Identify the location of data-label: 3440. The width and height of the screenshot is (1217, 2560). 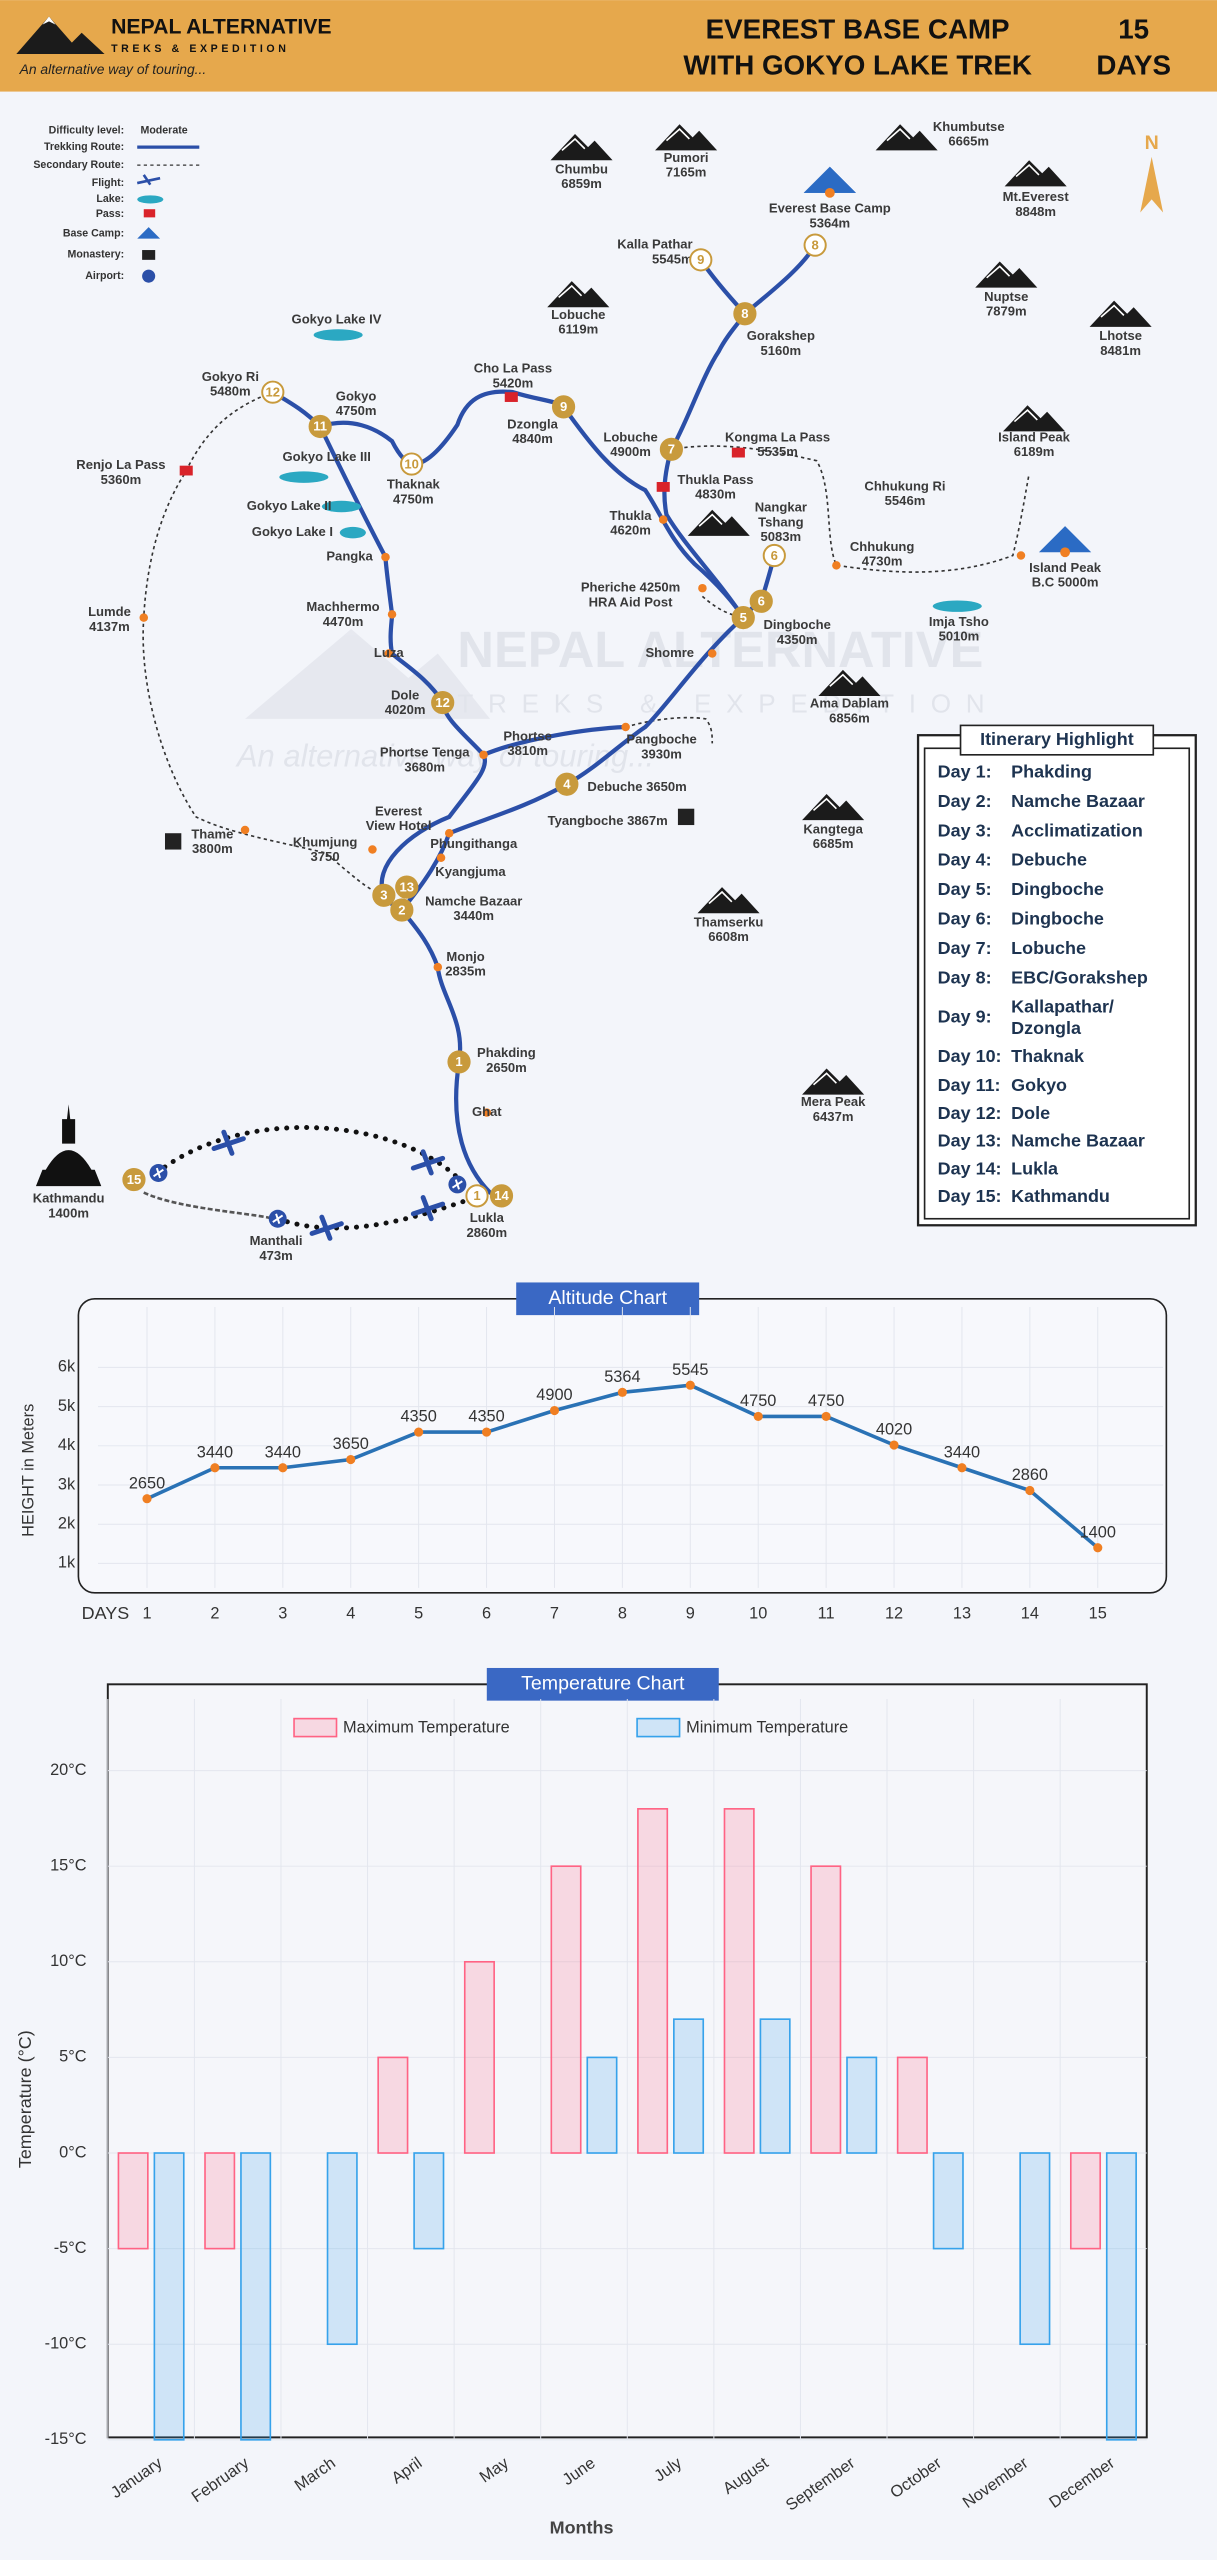
(215, 1452).